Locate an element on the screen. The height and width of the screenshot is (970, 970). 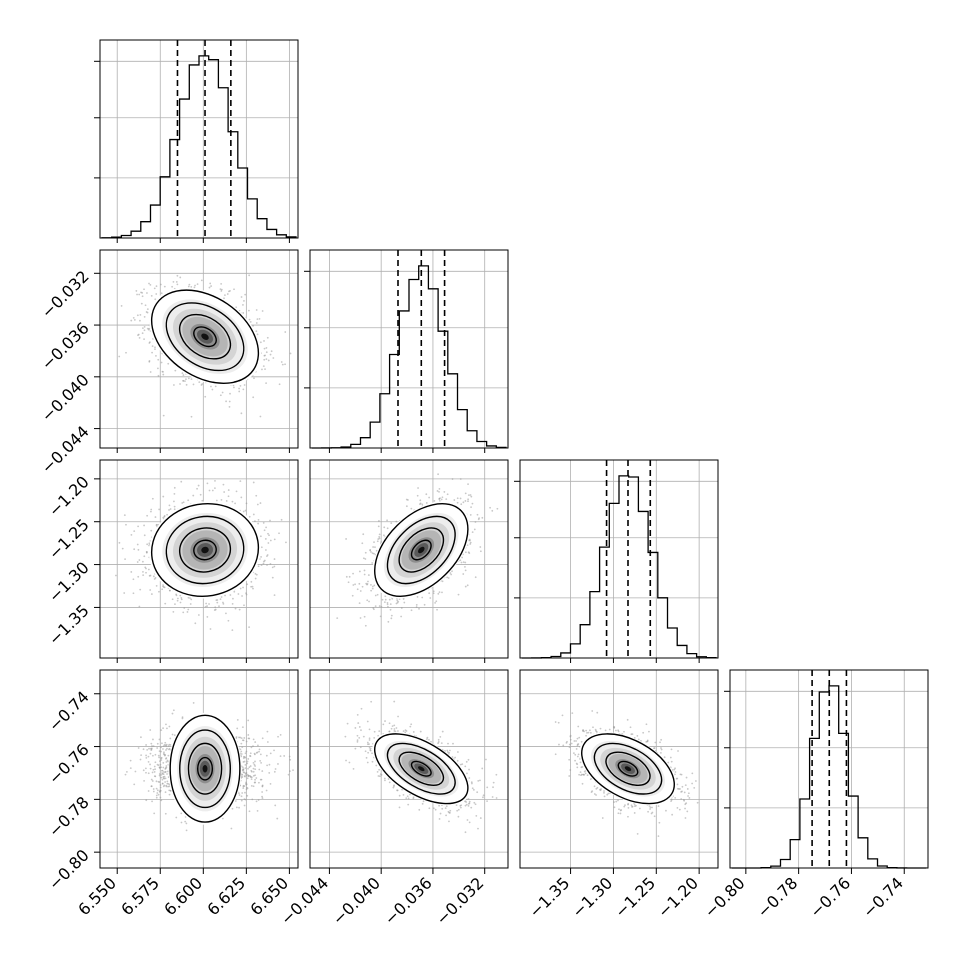
density-fill is located at coordinates (205, 768).